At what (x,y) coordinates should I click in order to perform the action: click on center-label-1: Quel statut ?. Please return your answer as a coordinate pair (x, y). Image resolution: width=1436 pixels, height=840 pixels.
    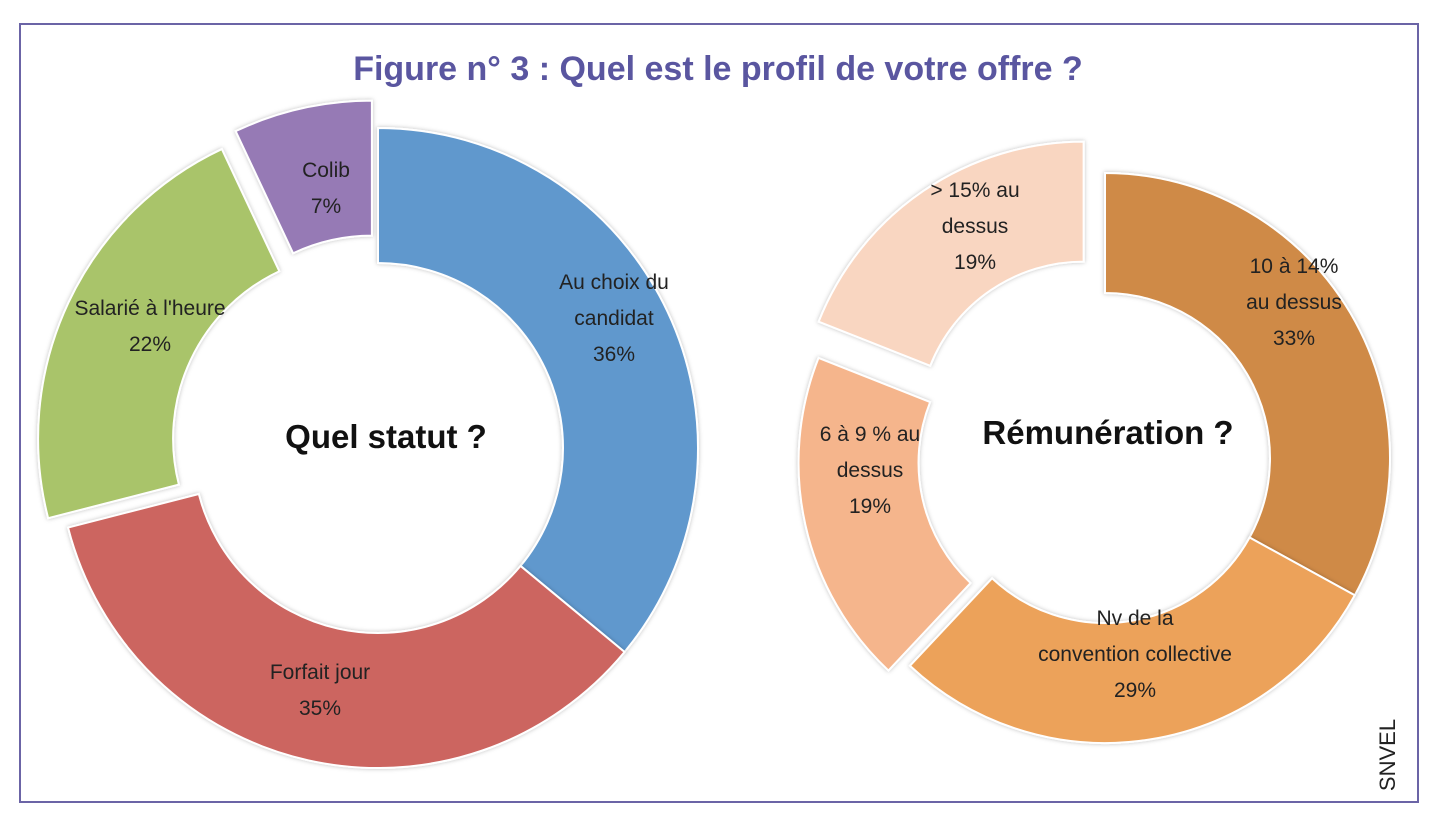
    Looking at the image, I should click on (386, 436).